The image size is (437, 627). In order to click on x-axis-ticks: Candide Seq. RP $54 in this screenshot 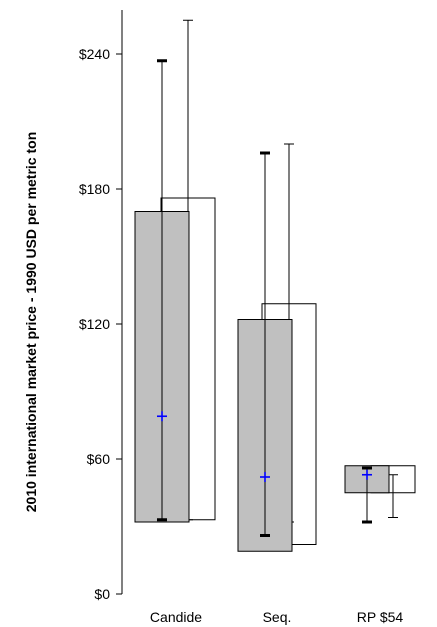, I will do `click(277, 617)`.